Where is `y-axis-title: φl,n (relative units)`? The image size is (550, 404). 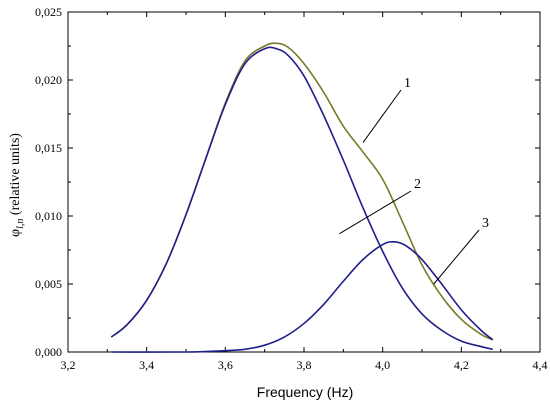
y-axis-title: φl,n (relative units) is located at coordinates (17, 185).